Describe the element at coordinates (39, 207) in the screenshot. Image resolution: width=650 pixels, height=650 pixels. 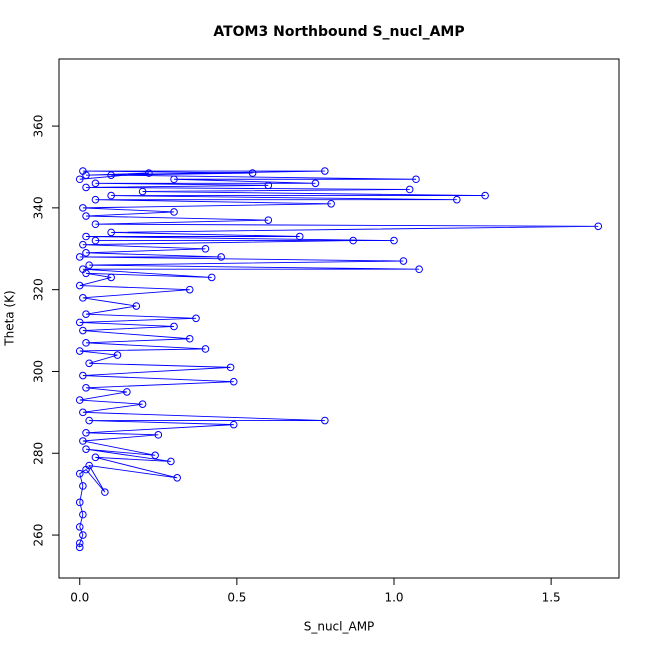
I see `y-tick-label: 340` at that location.